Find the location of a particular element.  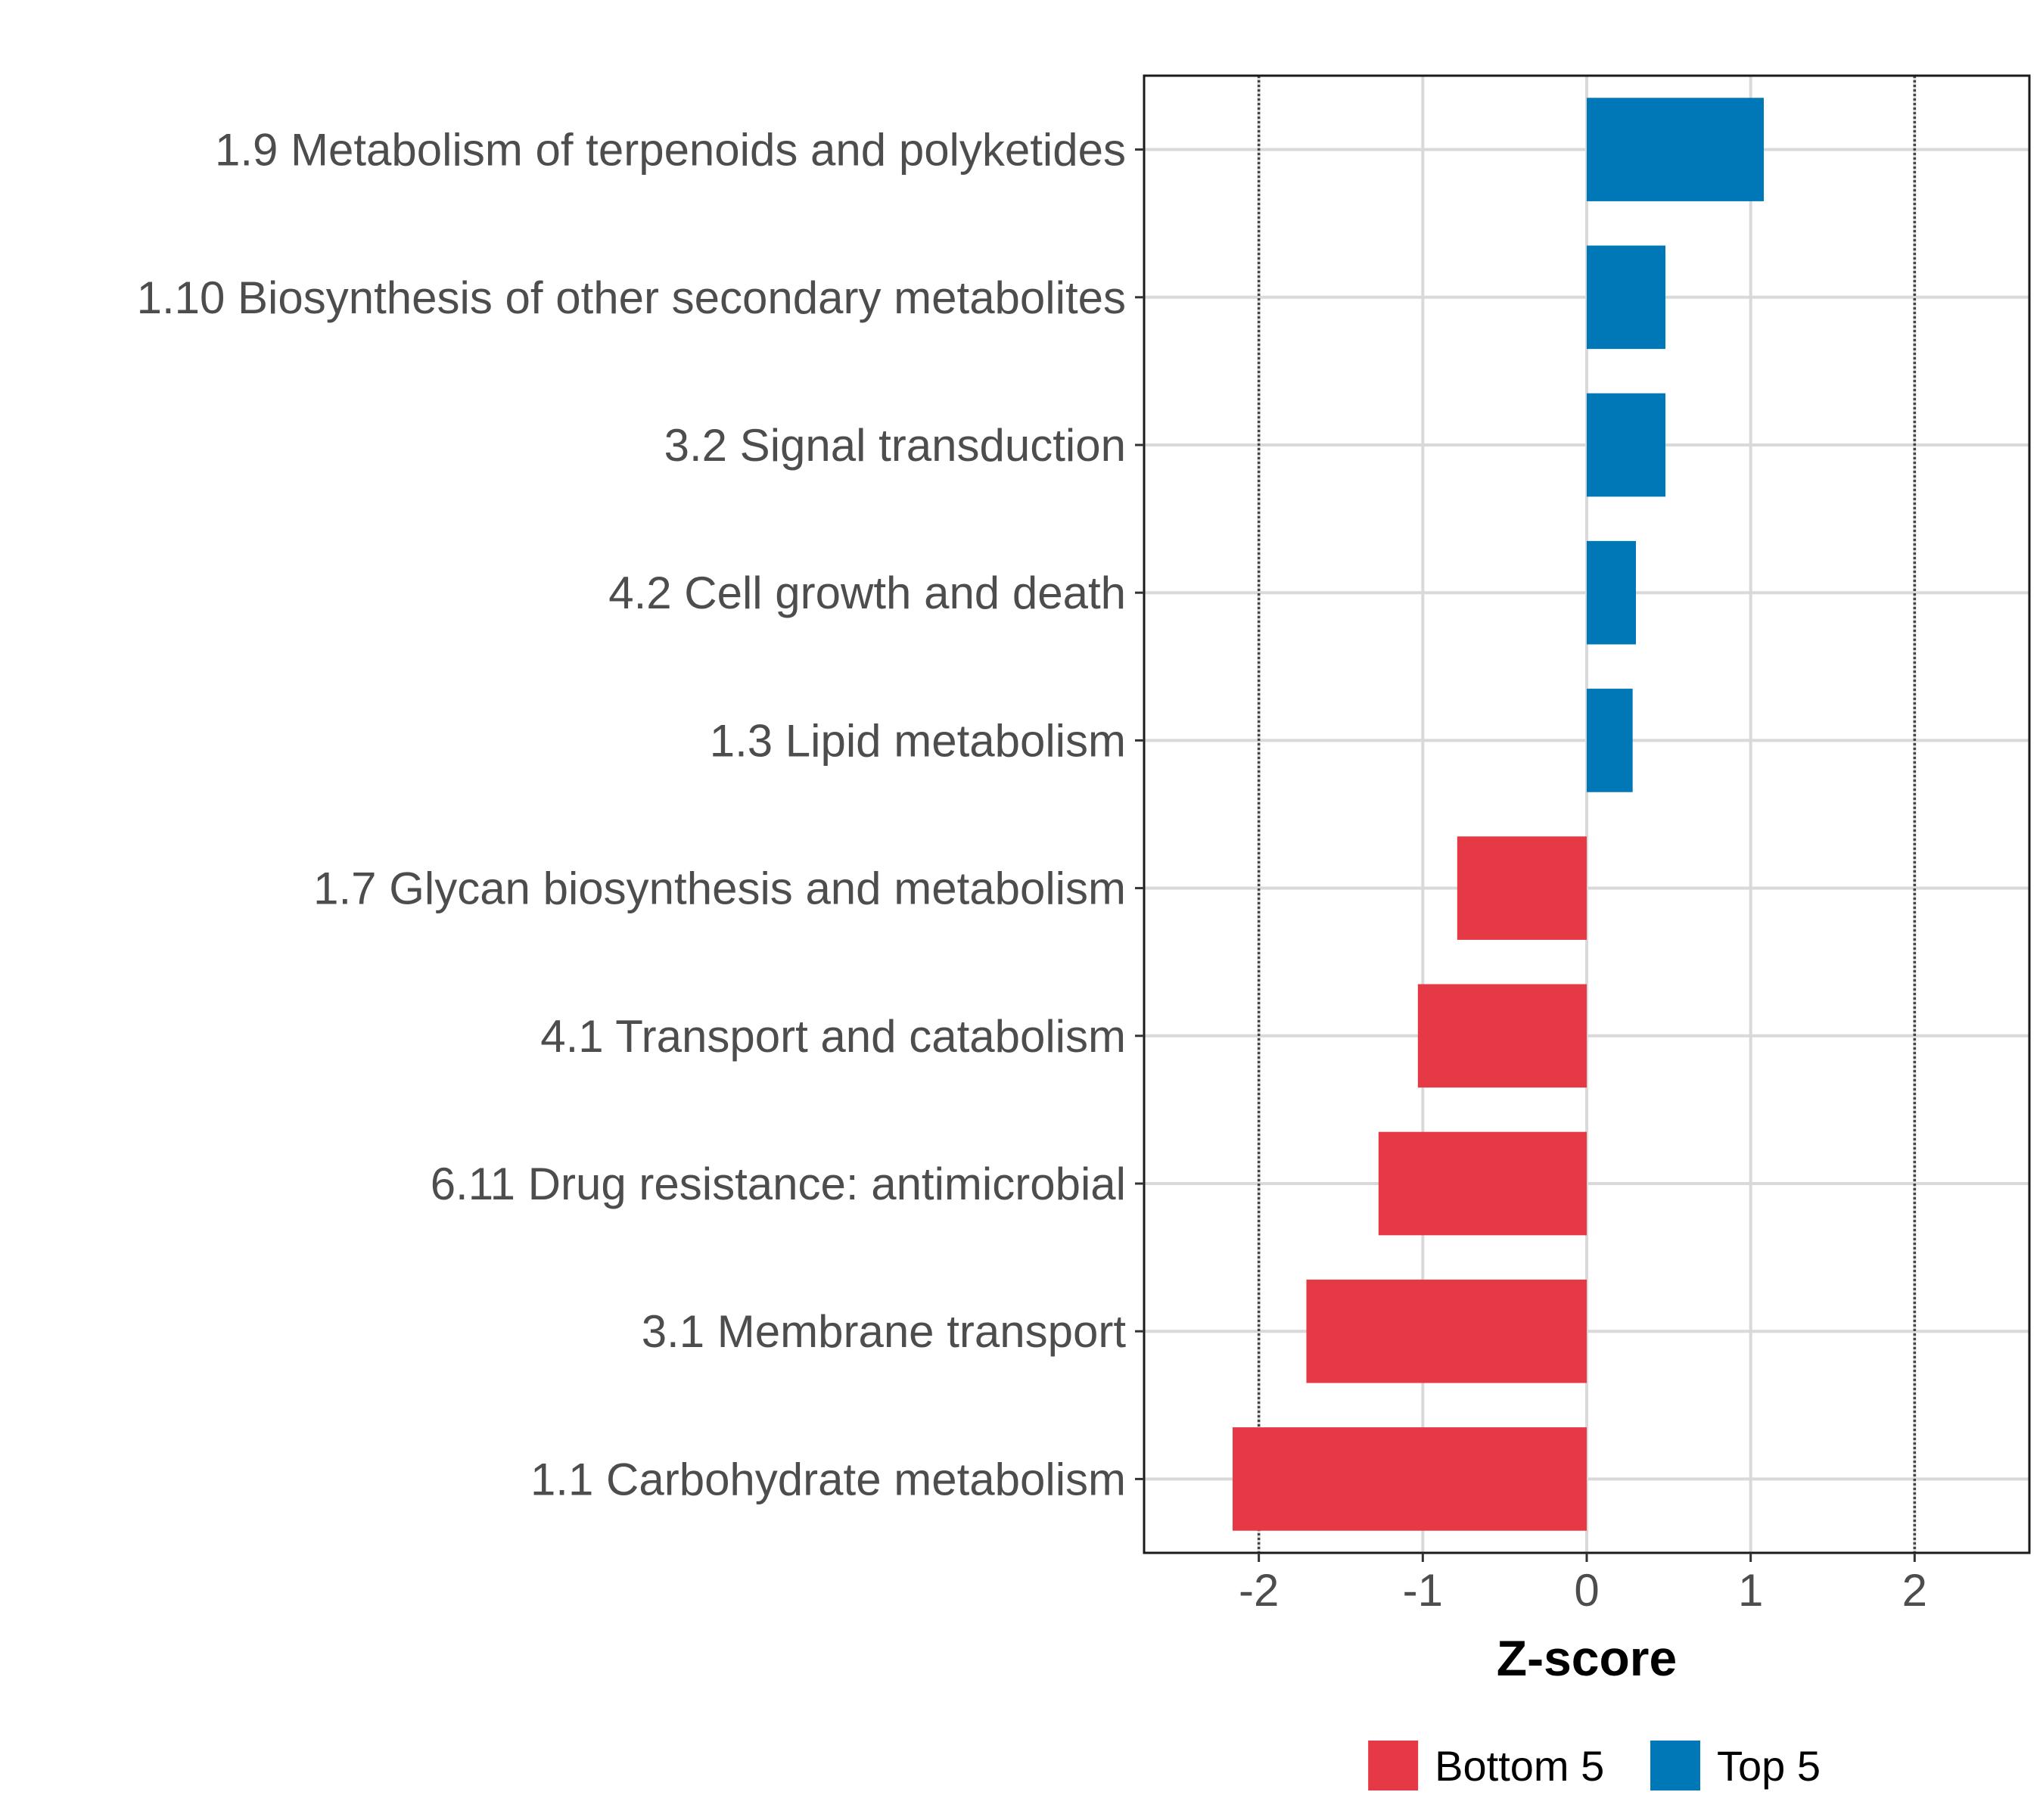

x-tick-label: -1 is located at coordinates (1423, 1590).